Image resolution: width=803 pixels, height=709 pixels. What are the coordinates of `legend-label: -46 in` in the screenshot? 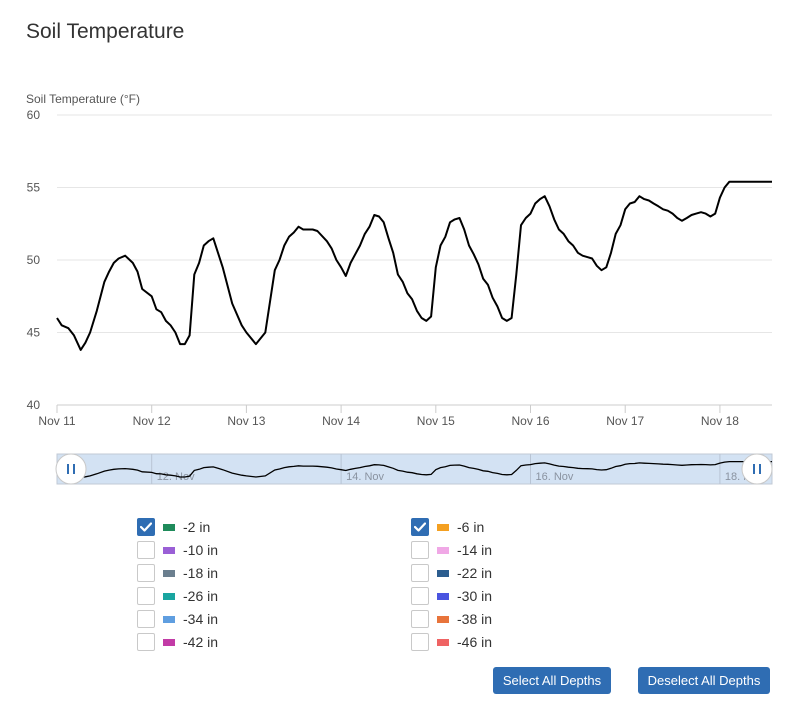 It's located at (475, 642).